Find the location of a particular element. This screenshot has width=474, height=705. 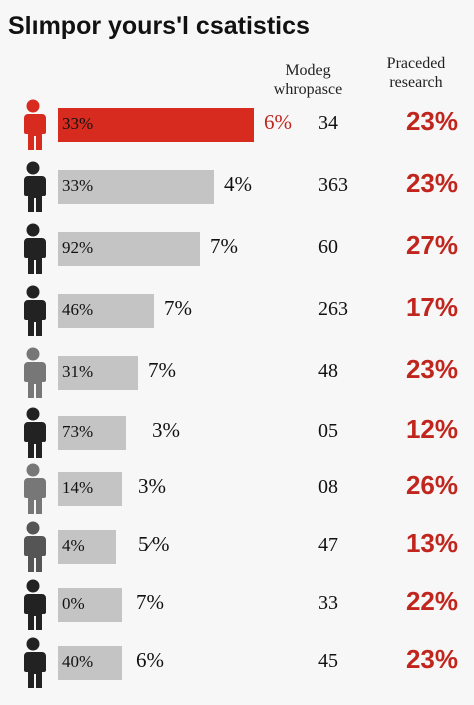

number-value: 60 is located at coordinates (328, 247).